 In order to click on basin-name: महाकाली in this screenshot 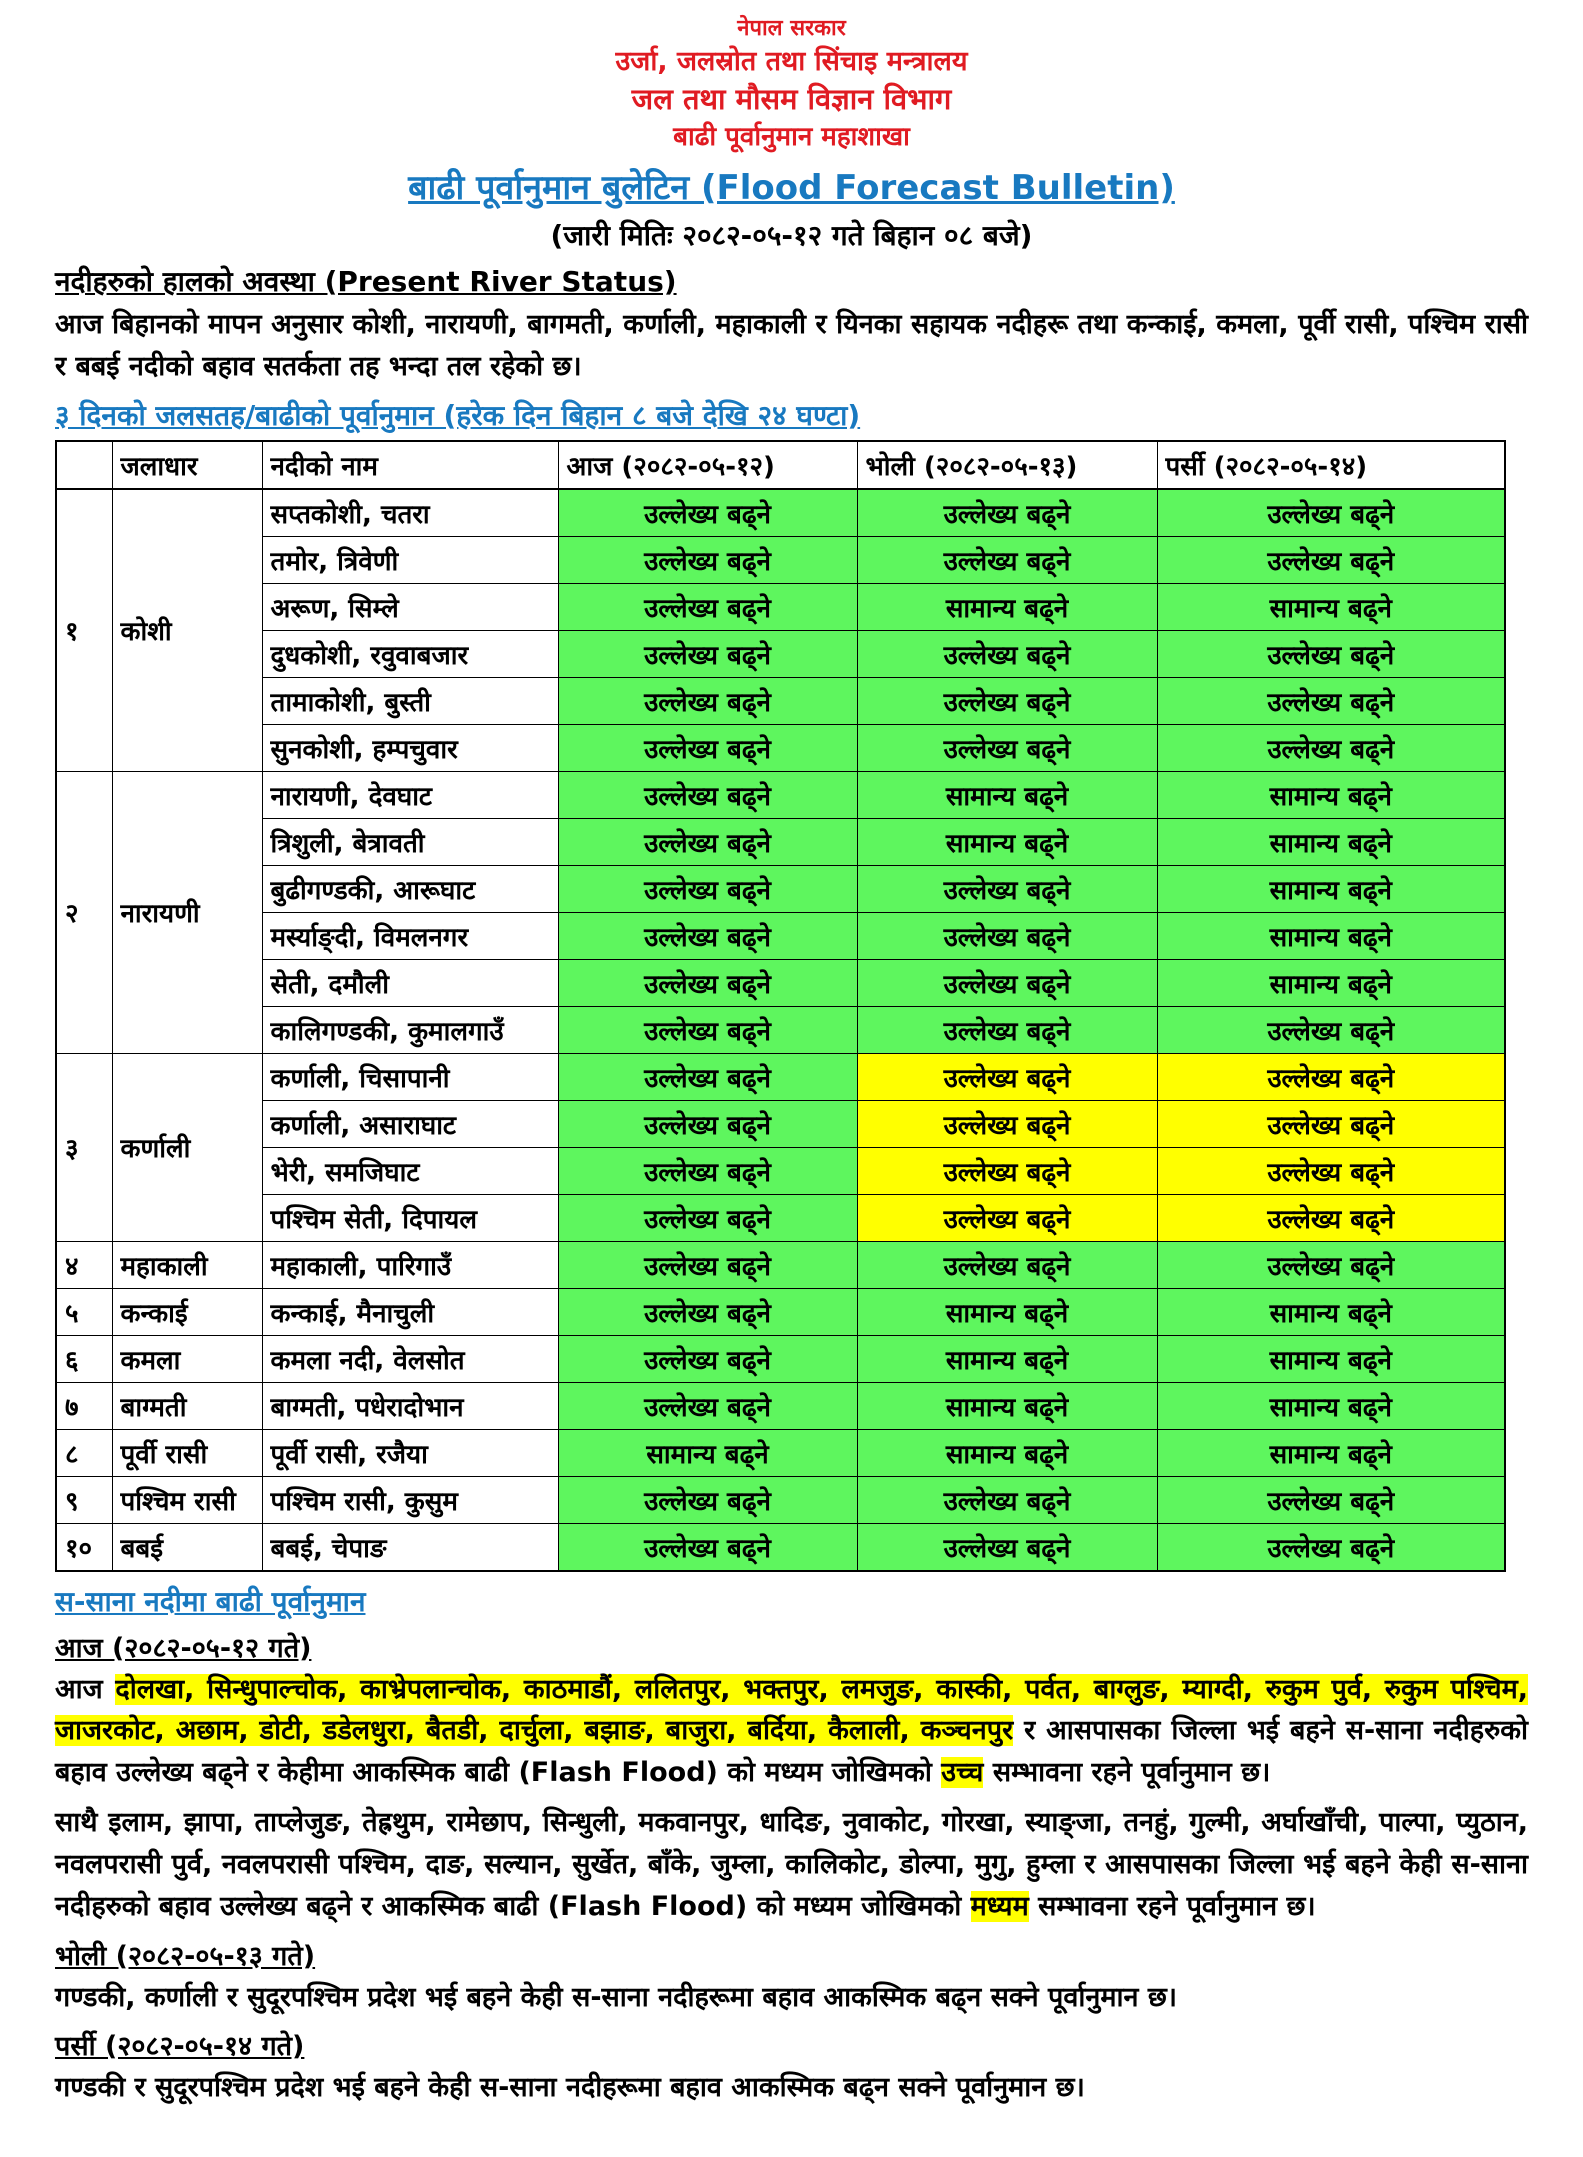, I will do `click(187, 1264)`.